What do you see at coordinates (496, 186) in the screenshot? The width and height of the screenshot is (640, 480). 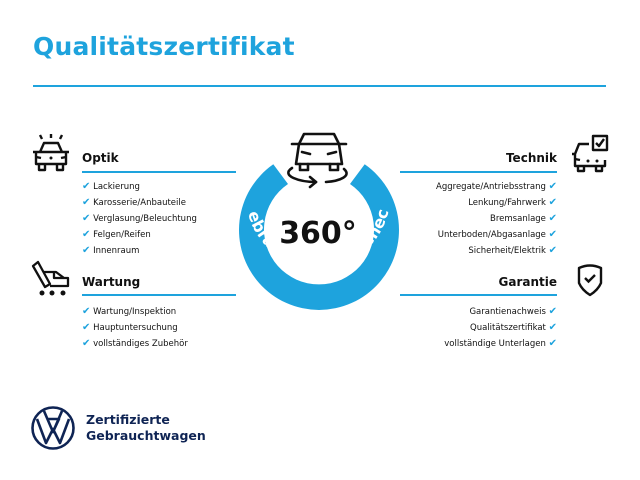 I see `list-item: Aggregate/Antriebsstrang ✔` at bounding box center [496, 186].